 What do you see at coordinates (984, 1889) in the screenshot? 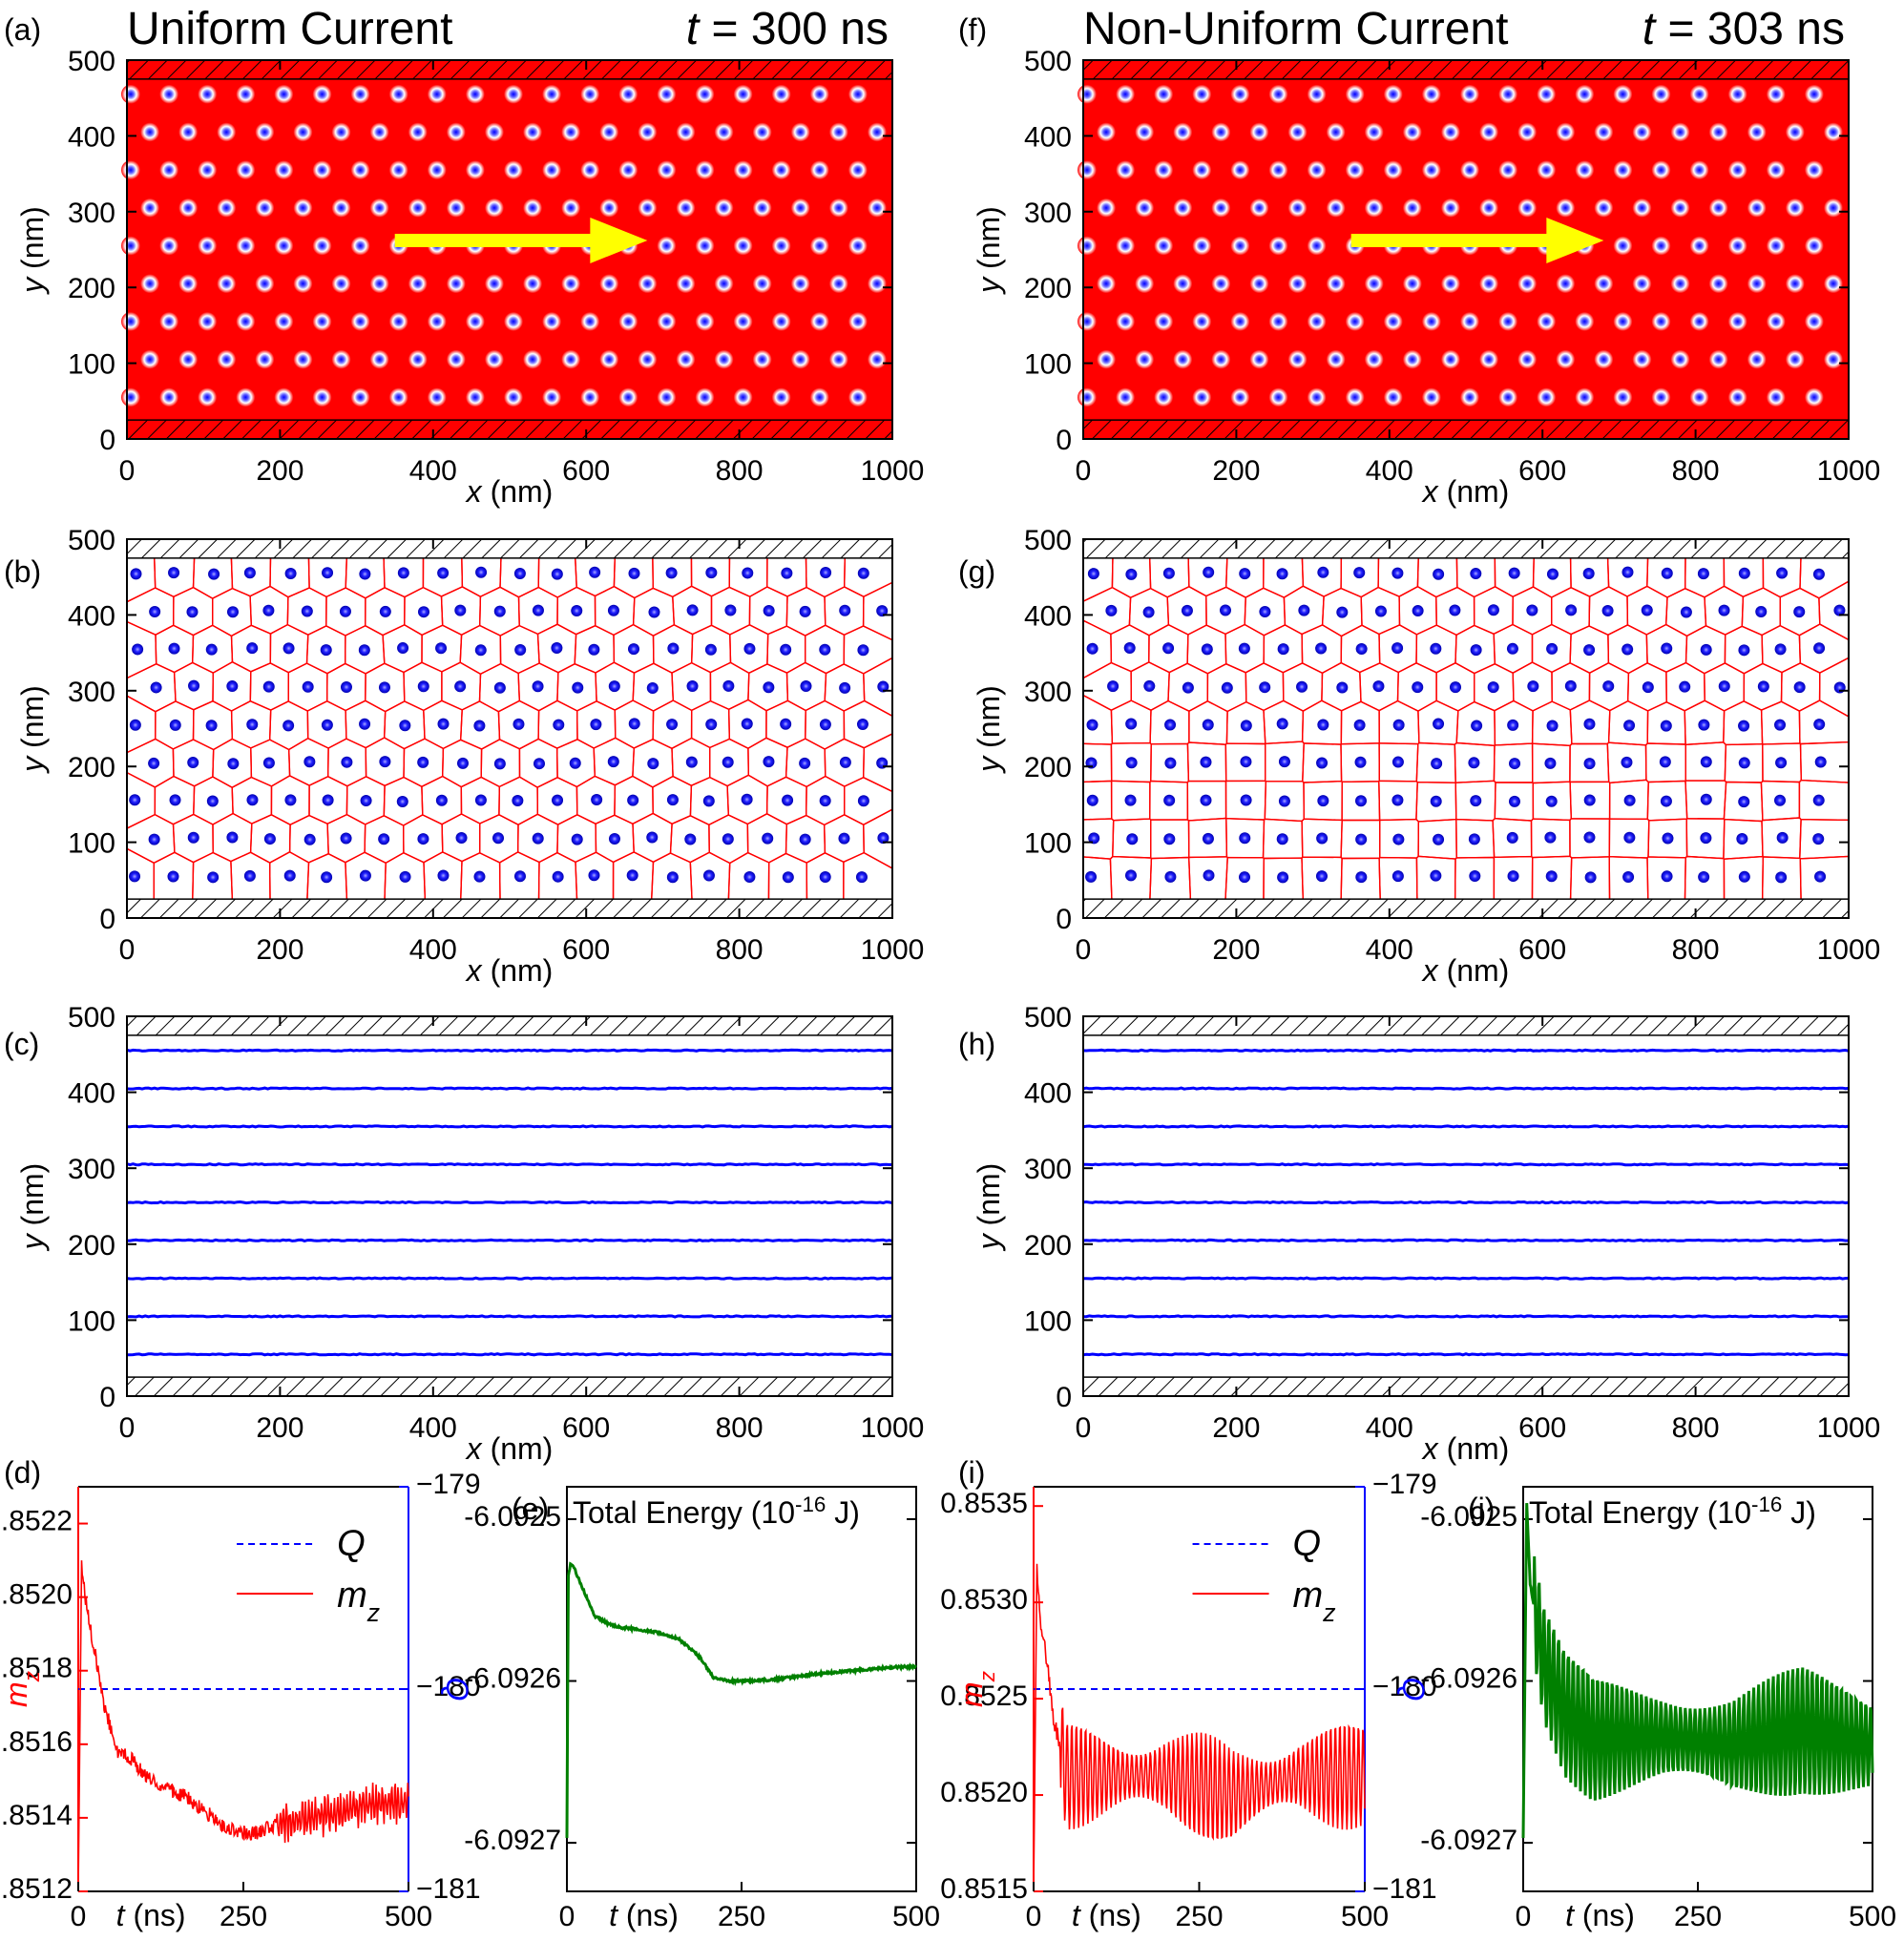
I see `y-tick-label-left-i: 0.8515` at bounding box center [984, 1889].